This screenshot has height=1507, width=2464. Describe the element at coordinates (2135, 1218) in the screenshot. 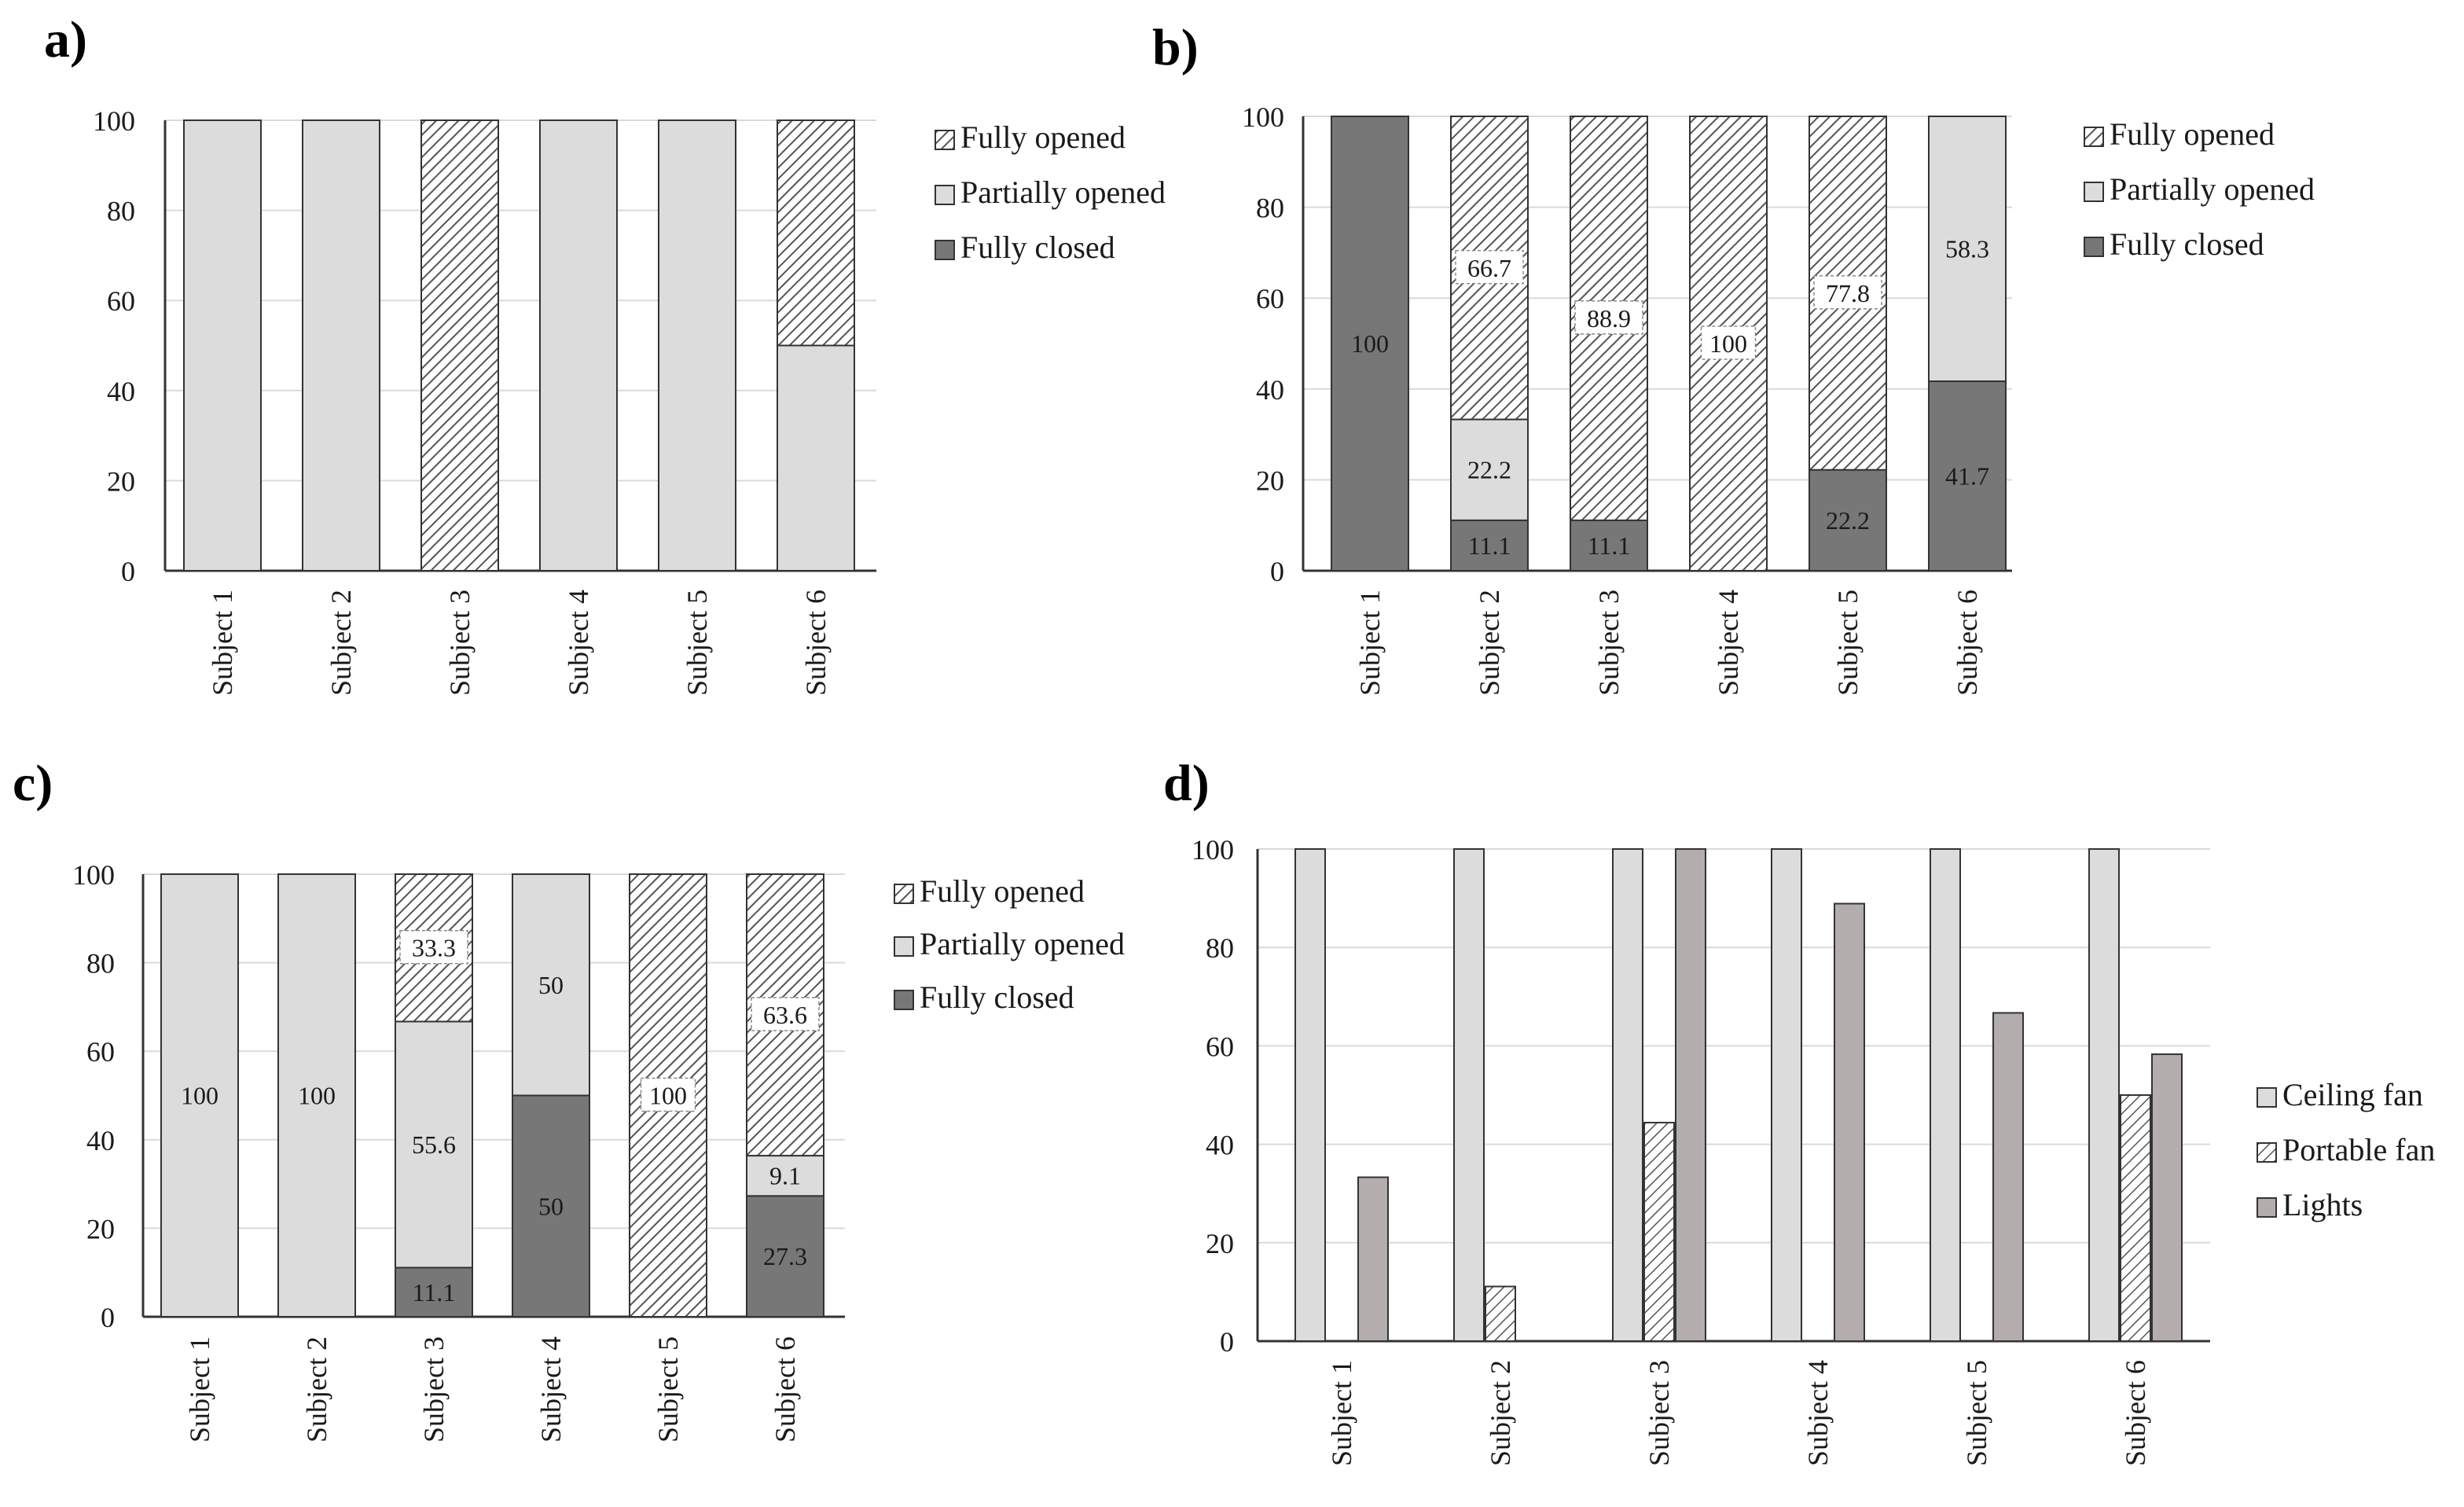

I see `bar-portable` at that location.